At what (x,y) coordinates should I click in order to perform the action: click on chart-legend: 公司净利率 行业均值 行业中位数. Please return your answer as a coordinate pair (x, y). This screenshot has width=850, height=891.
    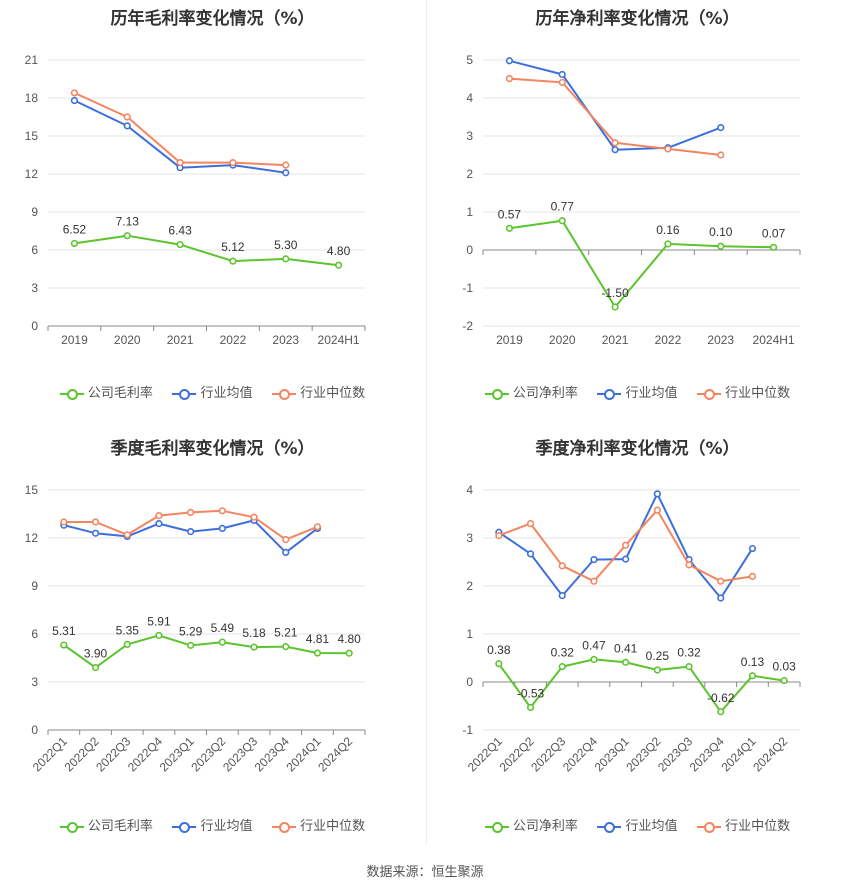
    Looking at the image, I should click on (637, 391).